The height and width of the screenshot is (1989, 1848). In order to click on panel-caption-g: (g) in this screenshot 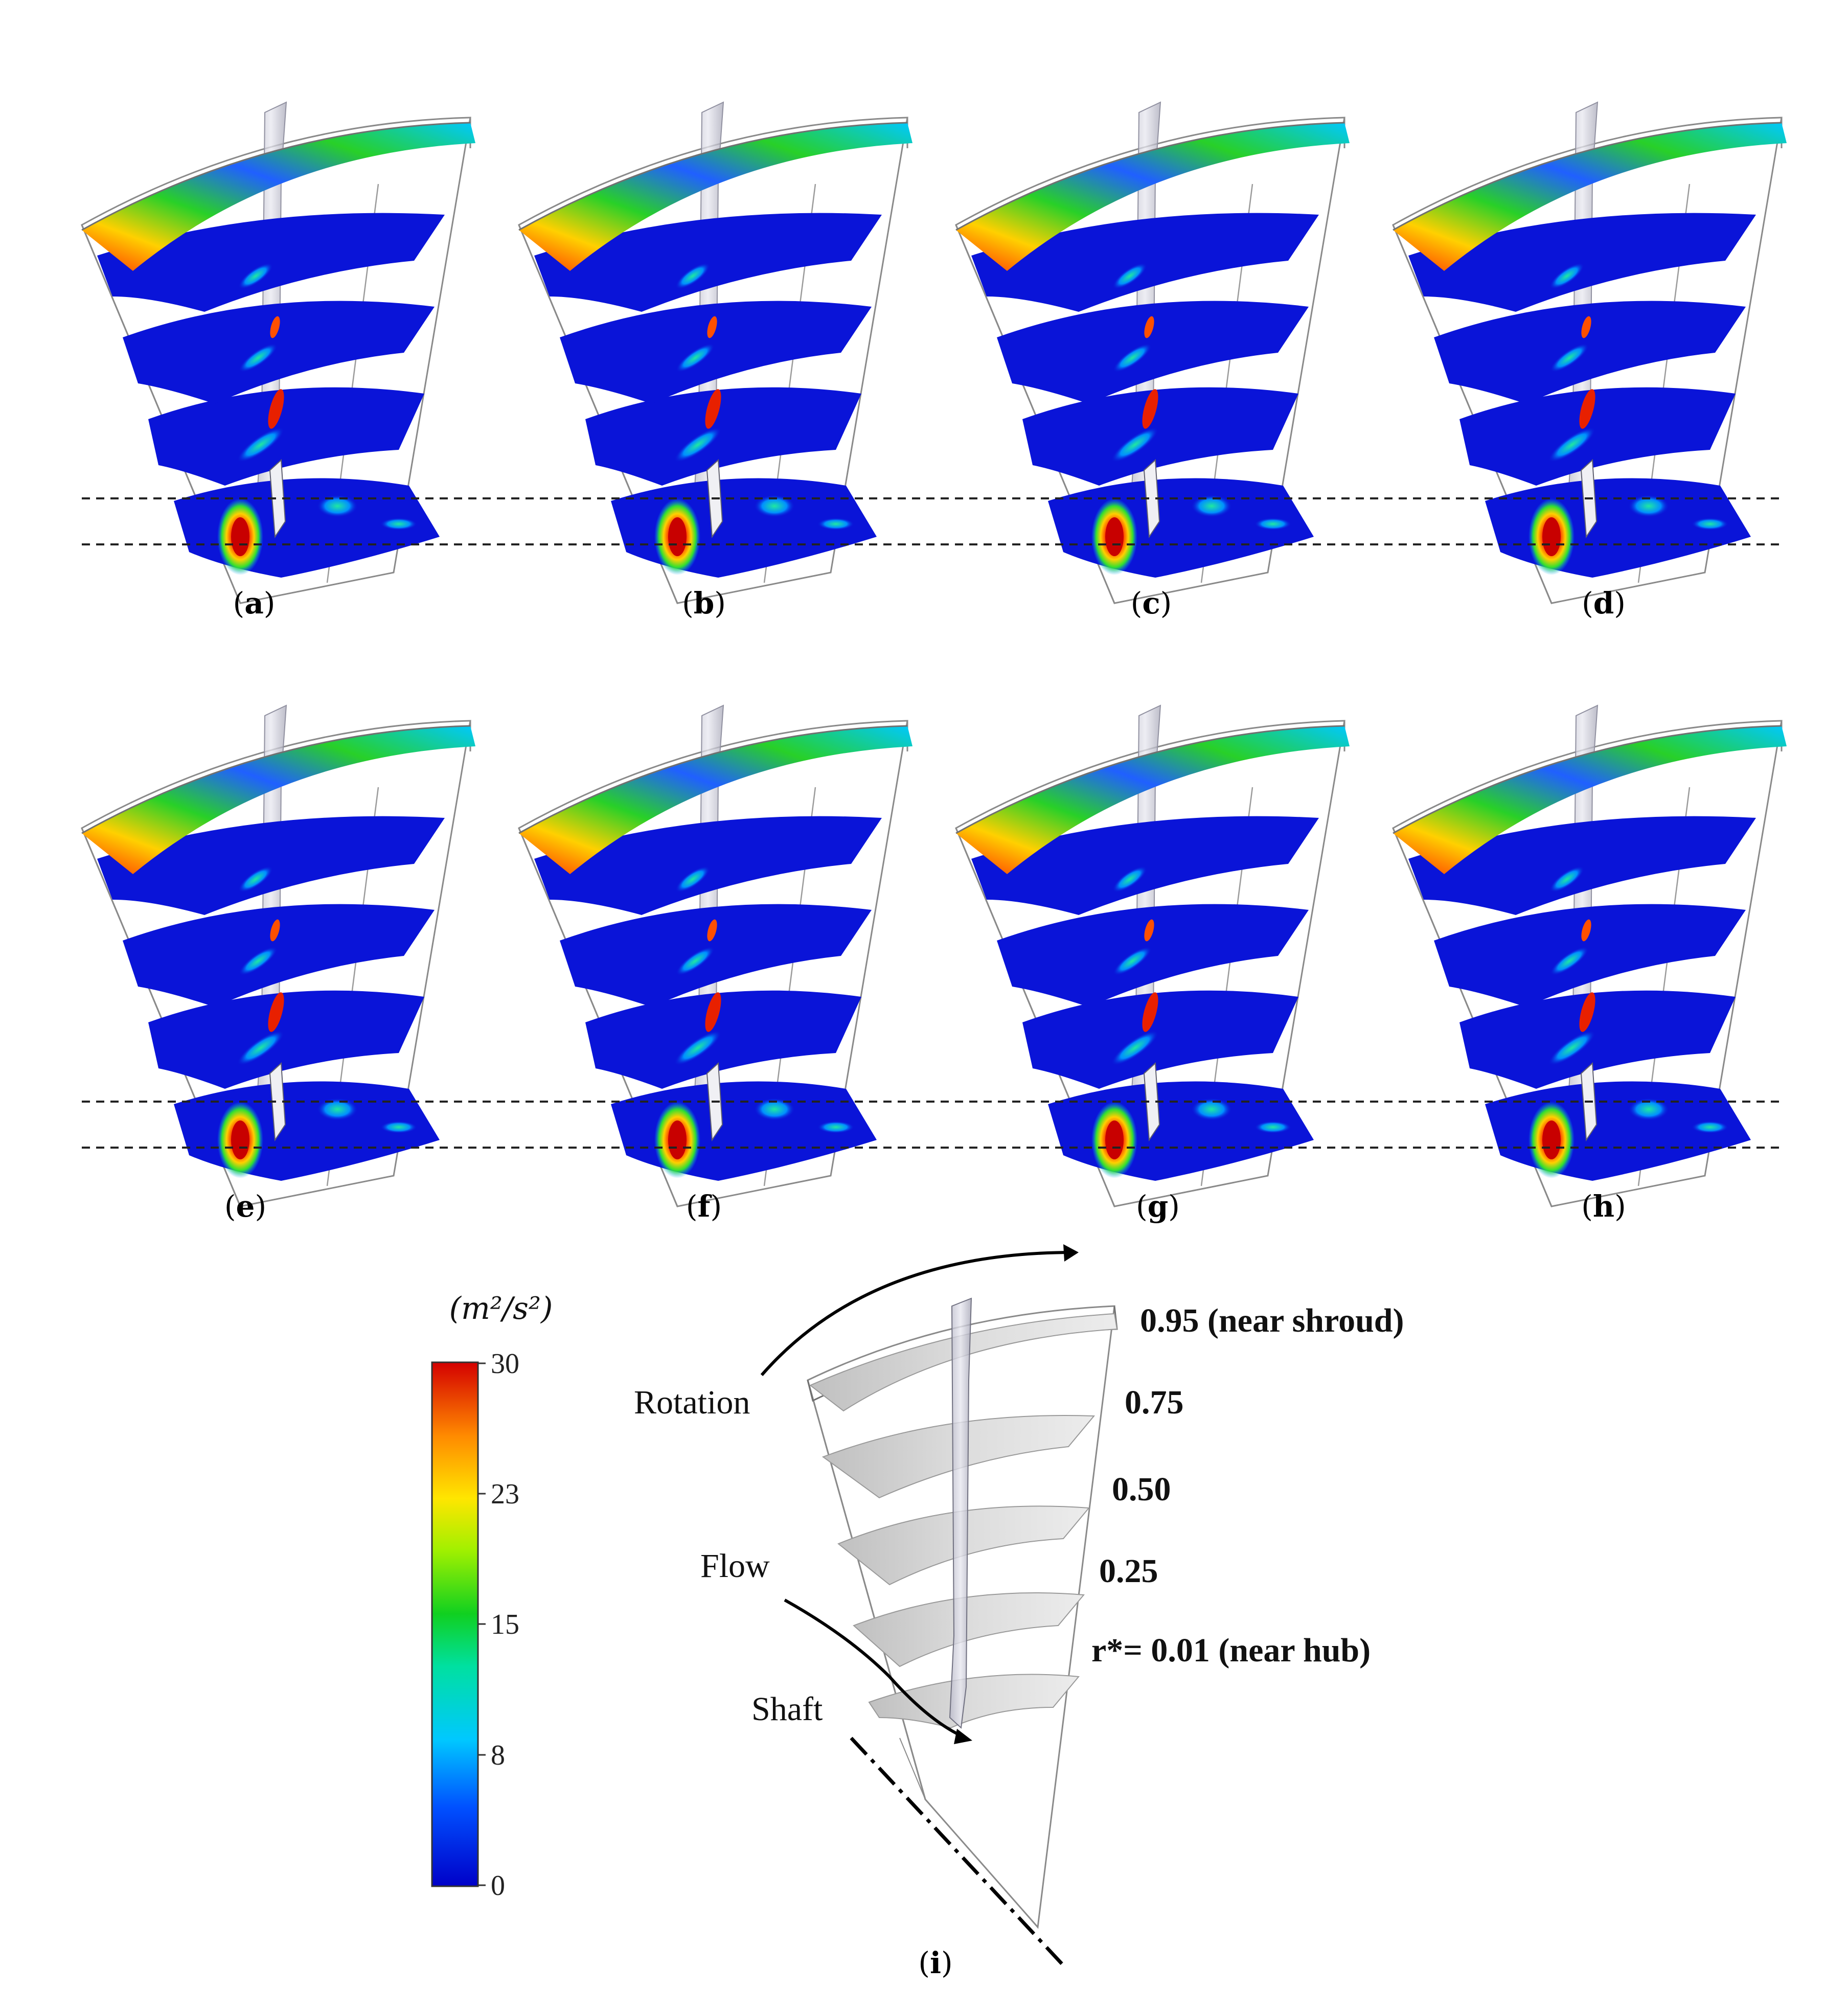, I will do `click(1158, 1206)`.